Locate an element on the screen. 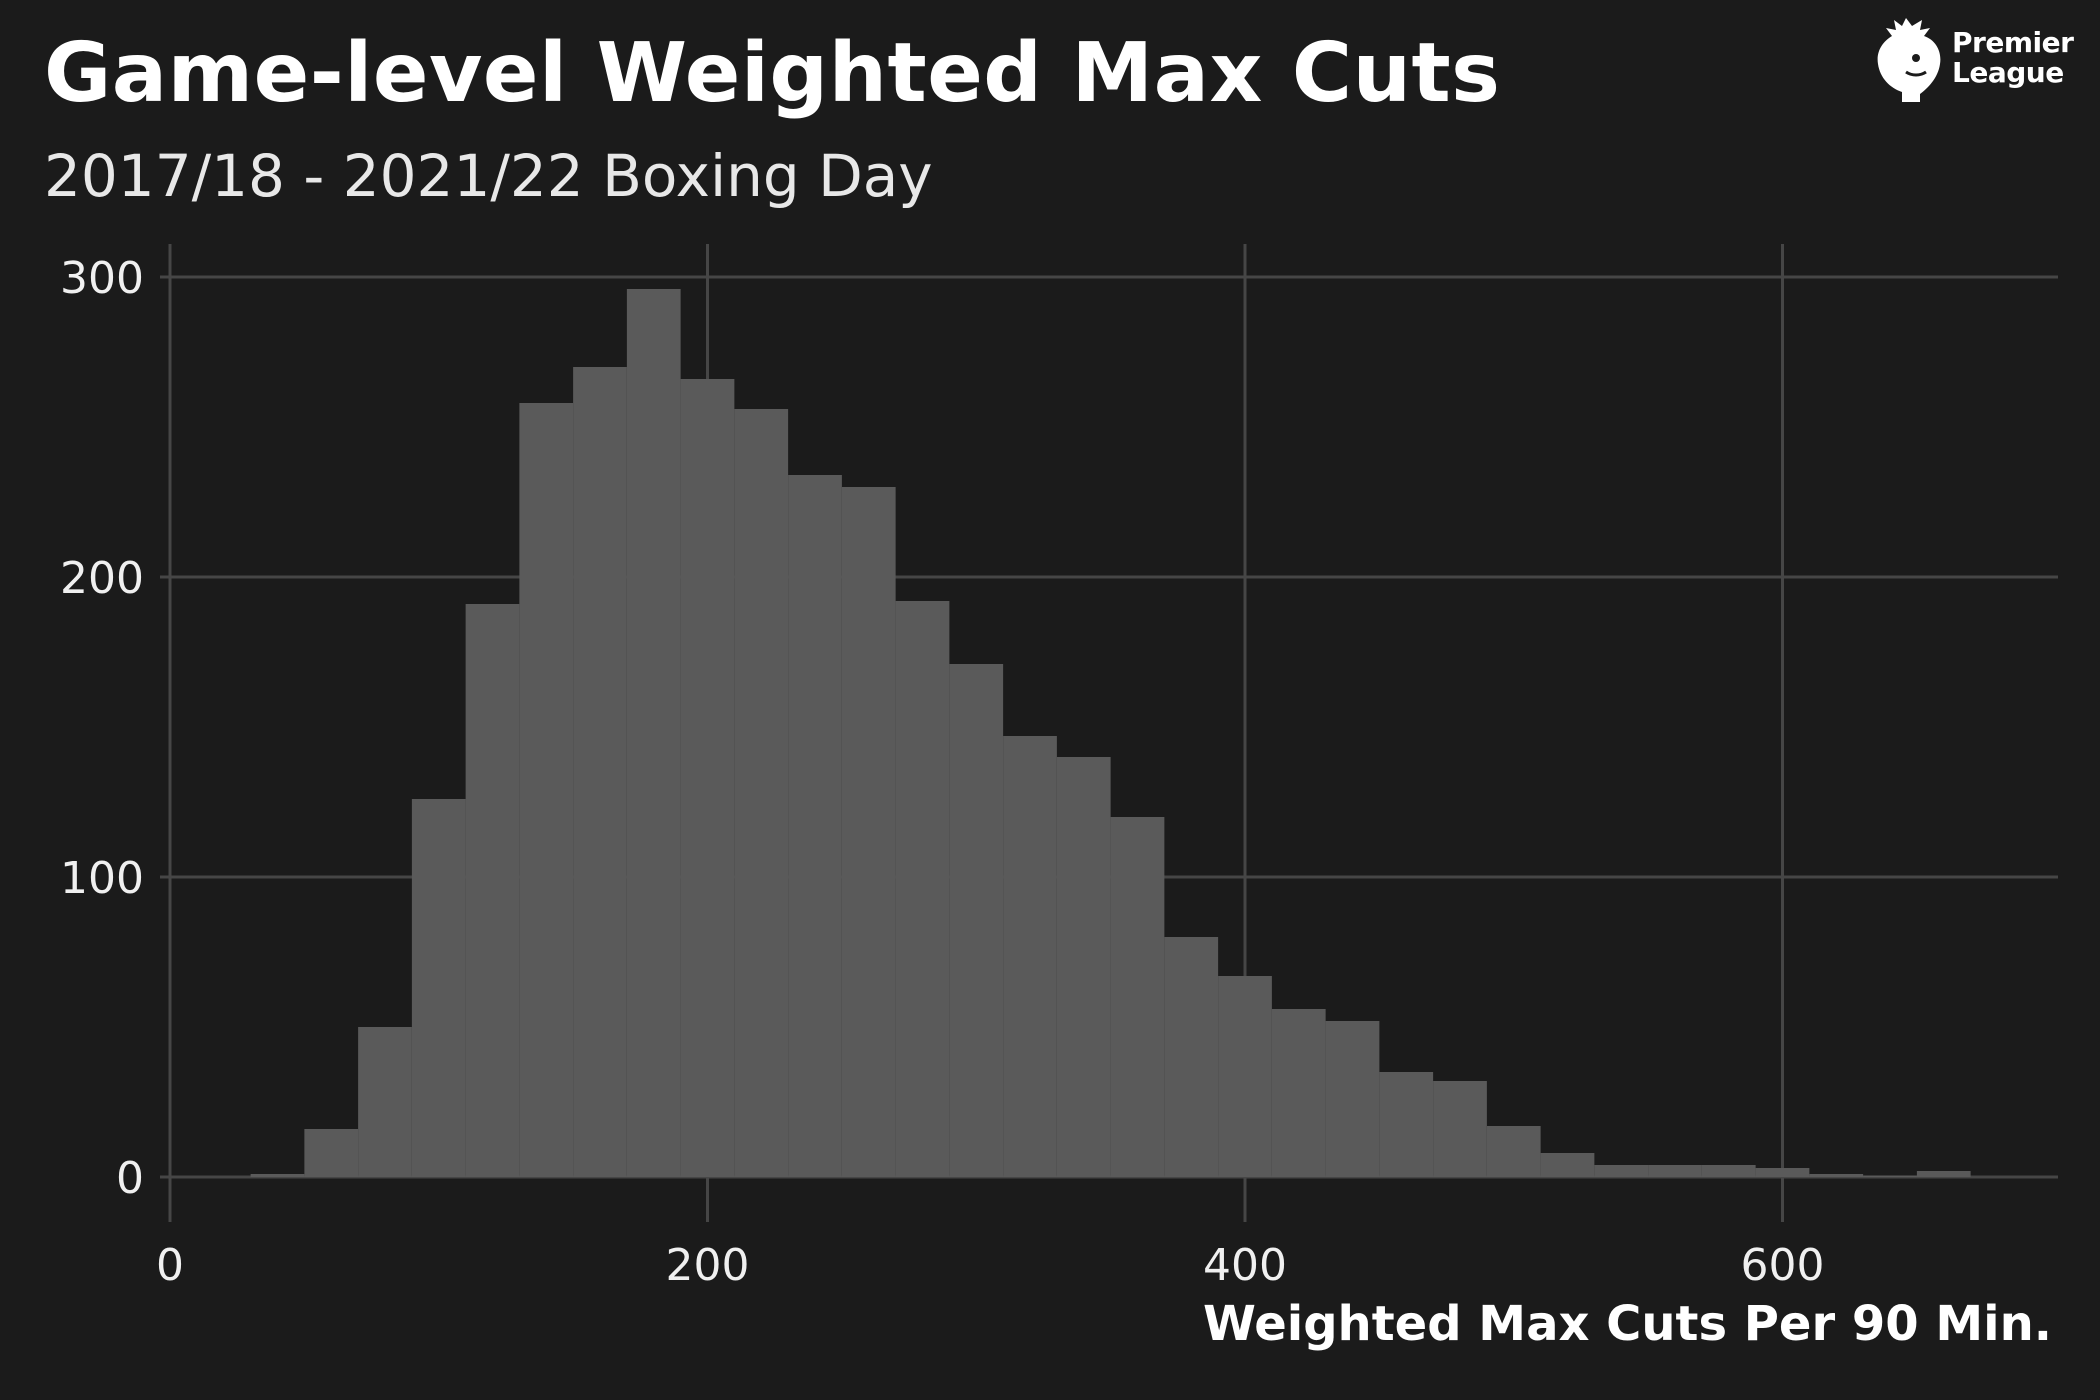 This screenshot has width=2100, height=1400. x-tick-label: 200 is located at coordinates (708, 1265).